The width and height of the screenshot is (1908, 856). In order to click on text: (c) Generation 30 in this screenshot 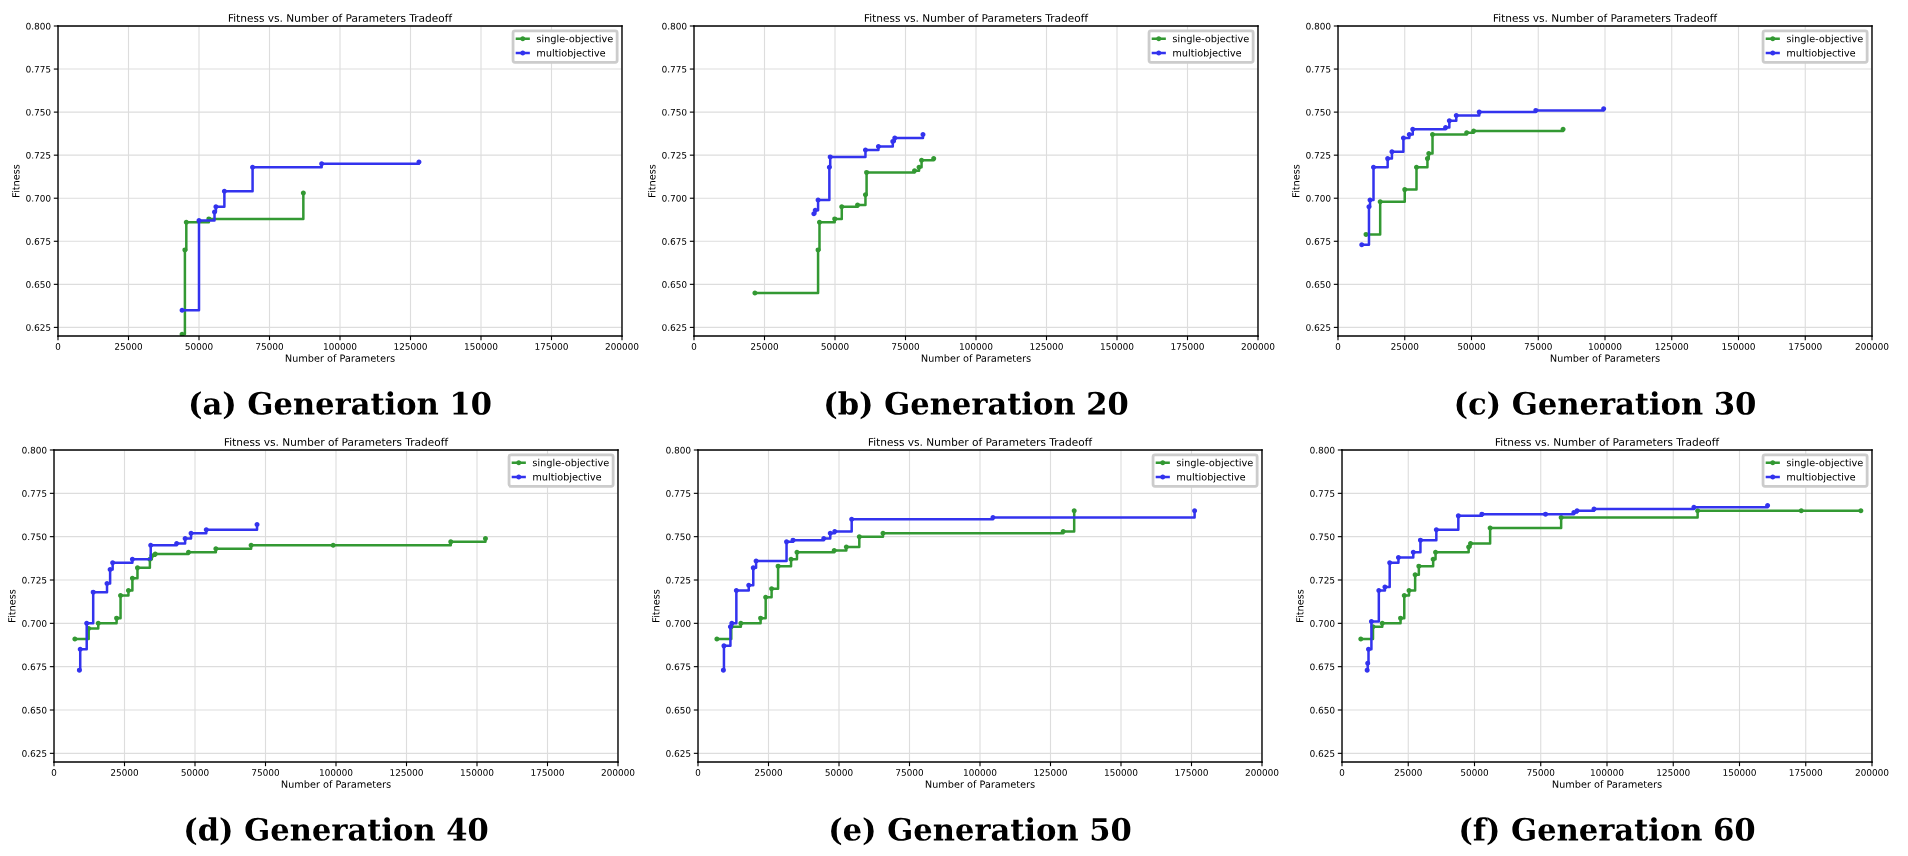, I will do `click(1605, 405)`.